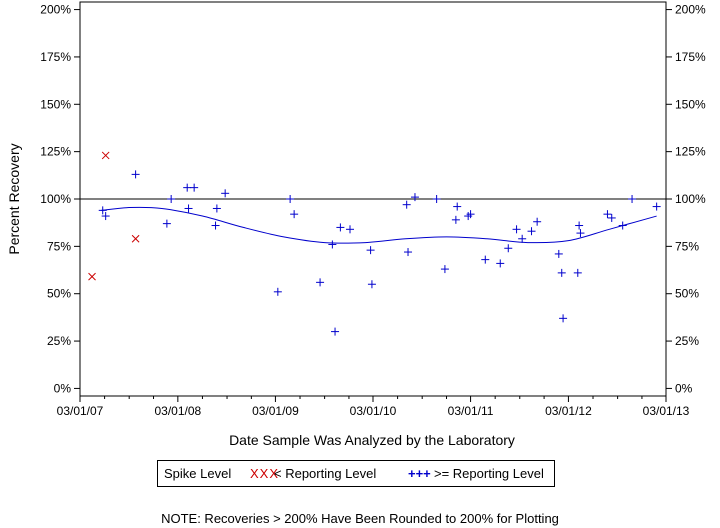 Image resolution: width=720 pixels, height=528 pixels. Describe the element at coordinates (419, 473) in the screenshot. I see `legend-above-symbol: +++` at that location.